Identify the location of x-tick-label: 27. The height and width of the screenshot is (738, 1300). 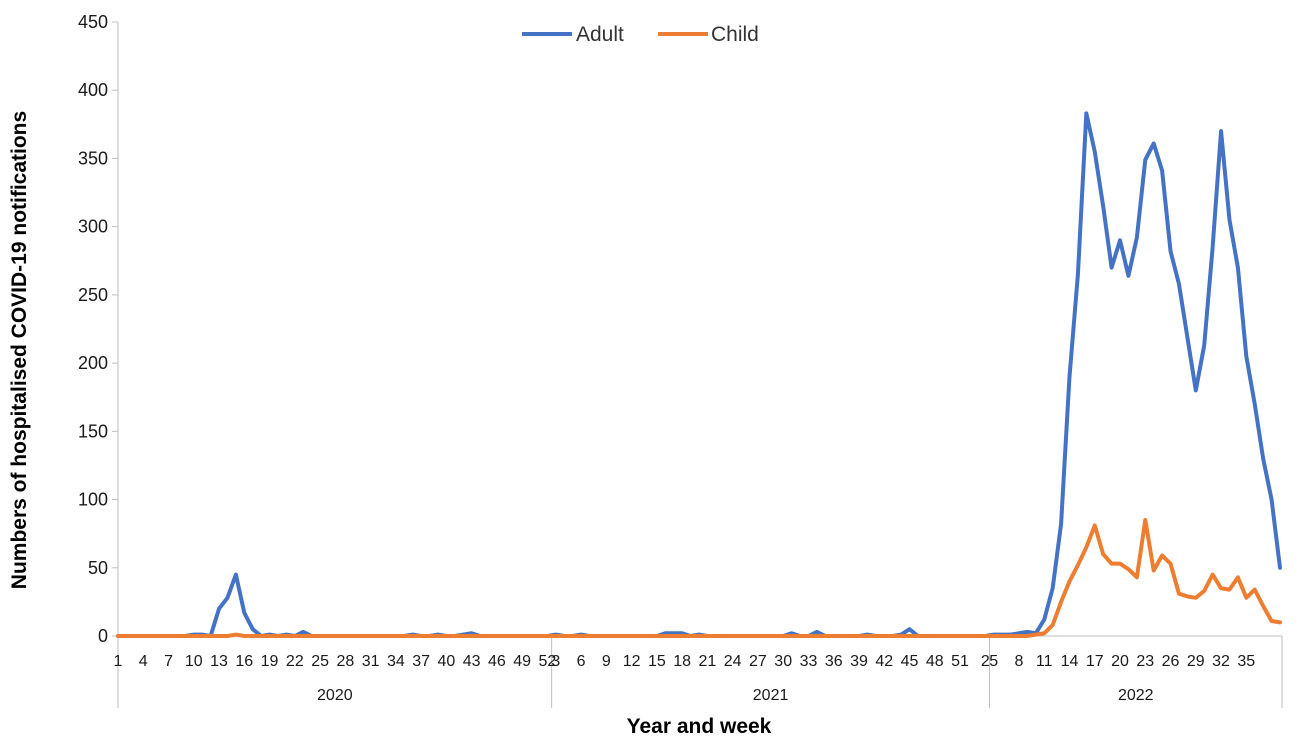
(758, 661).